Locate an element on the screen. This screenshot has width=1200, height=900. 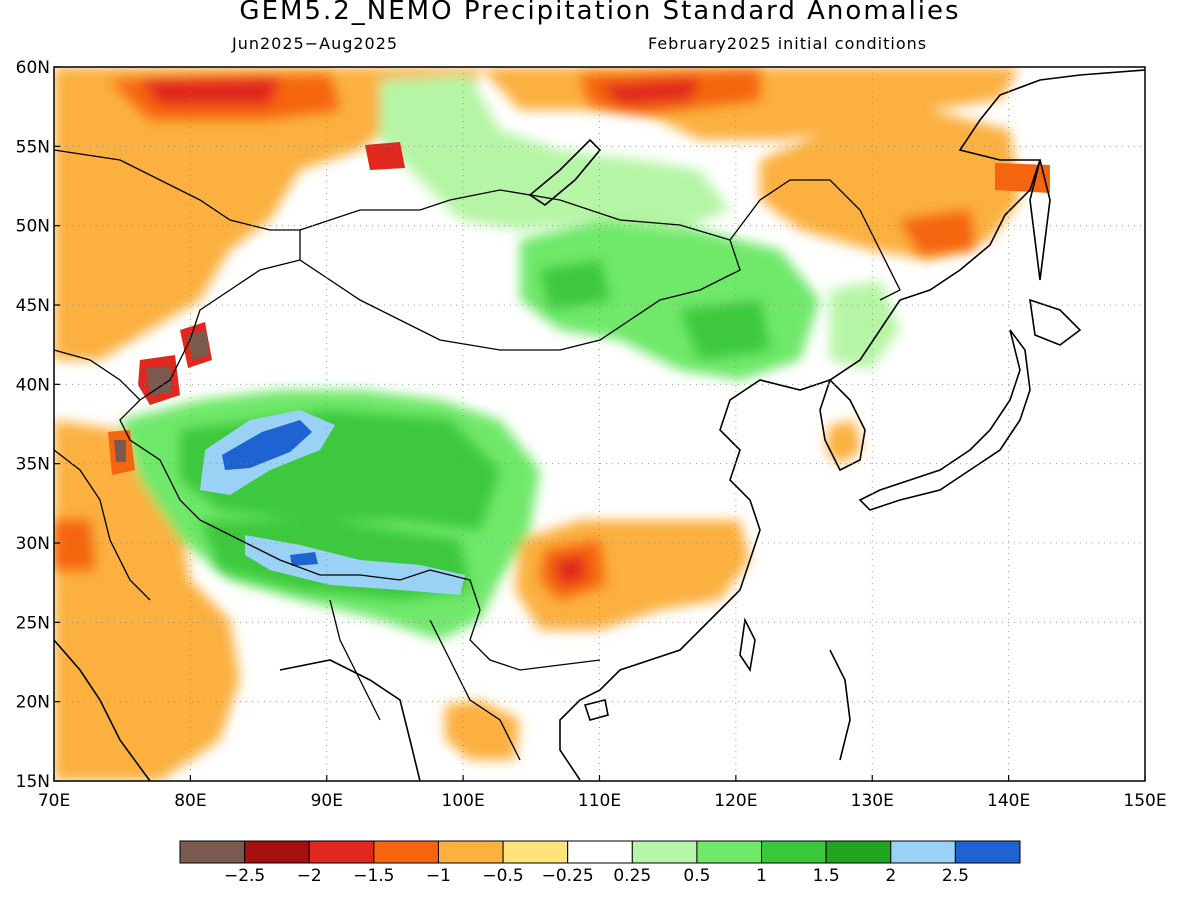
lon-tick-label: 110E is located at coordinates (599, 801).